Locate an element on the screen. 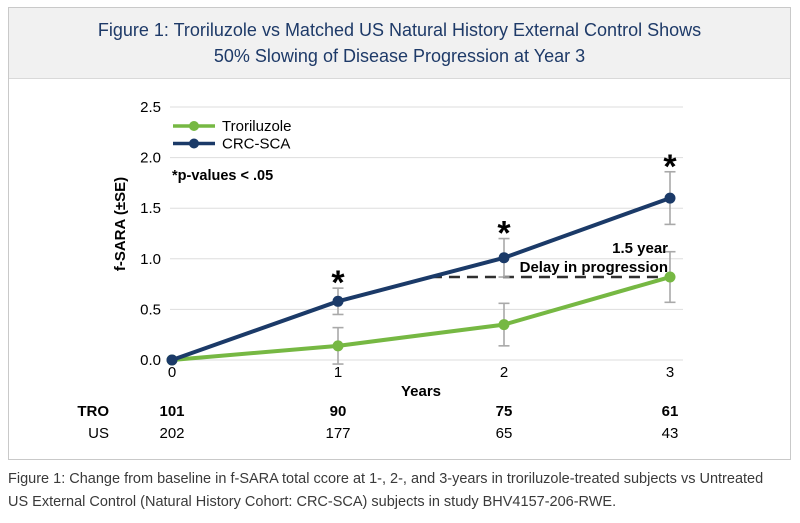  legend: Troriluzole CRC-SCA is located at coordinates (232, 135).